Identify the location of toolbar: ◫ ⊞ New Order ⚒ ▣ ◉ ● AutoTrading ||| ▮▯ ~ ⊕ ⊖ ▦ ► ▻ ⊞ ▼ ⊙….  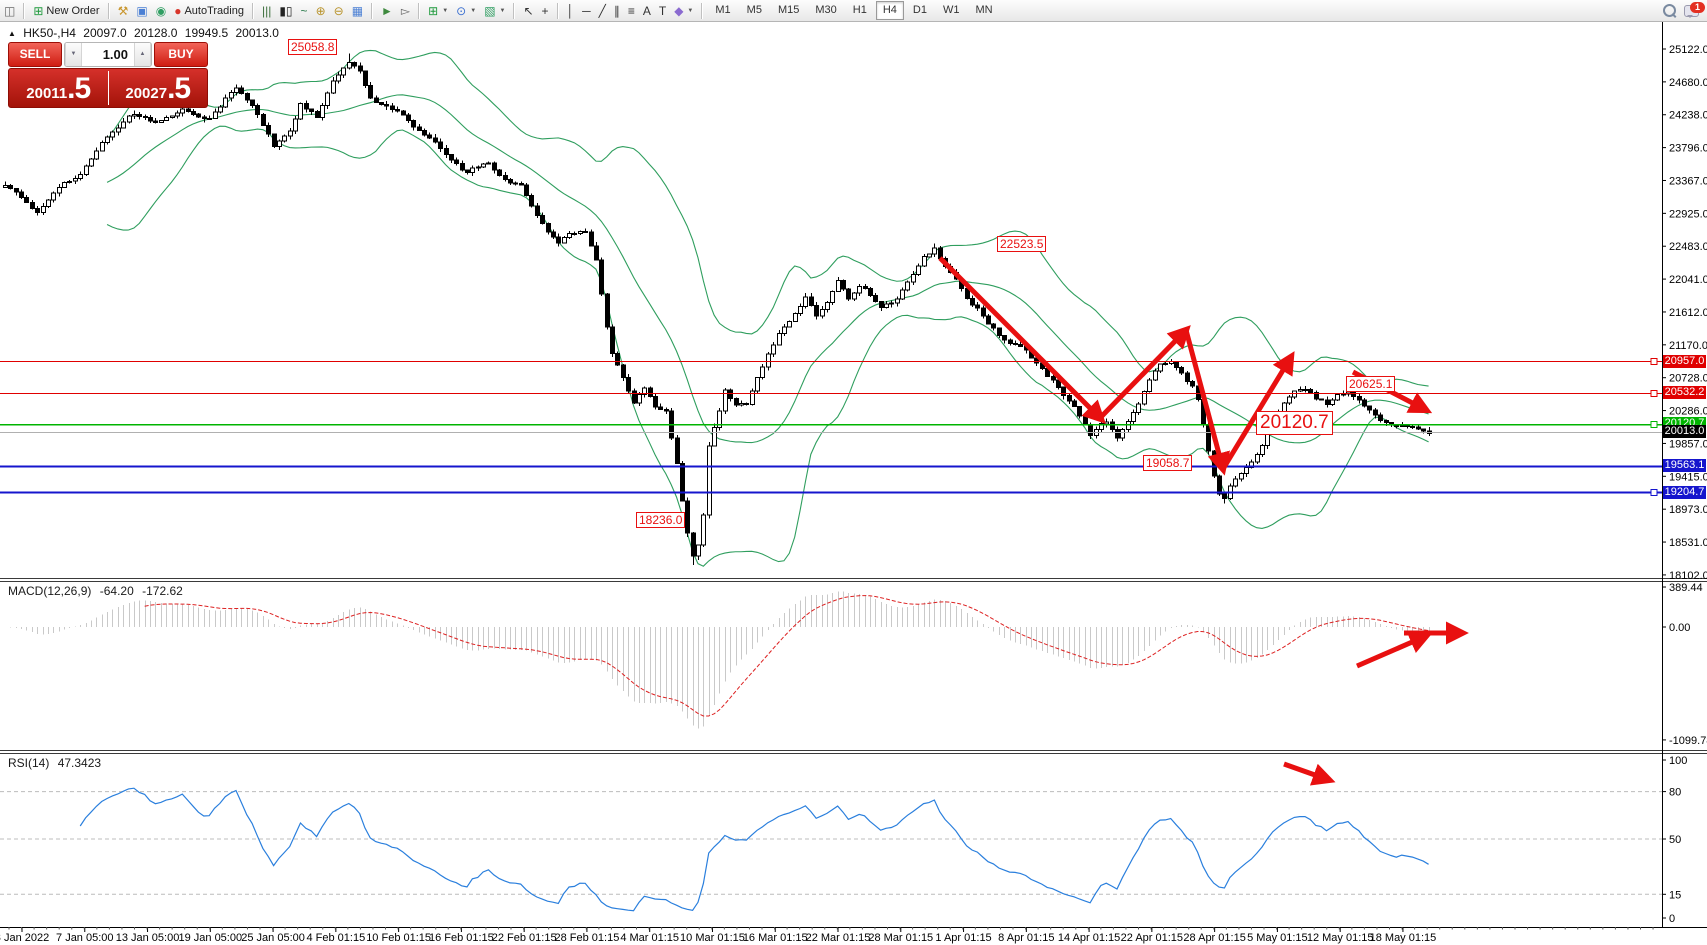
(853, 11).